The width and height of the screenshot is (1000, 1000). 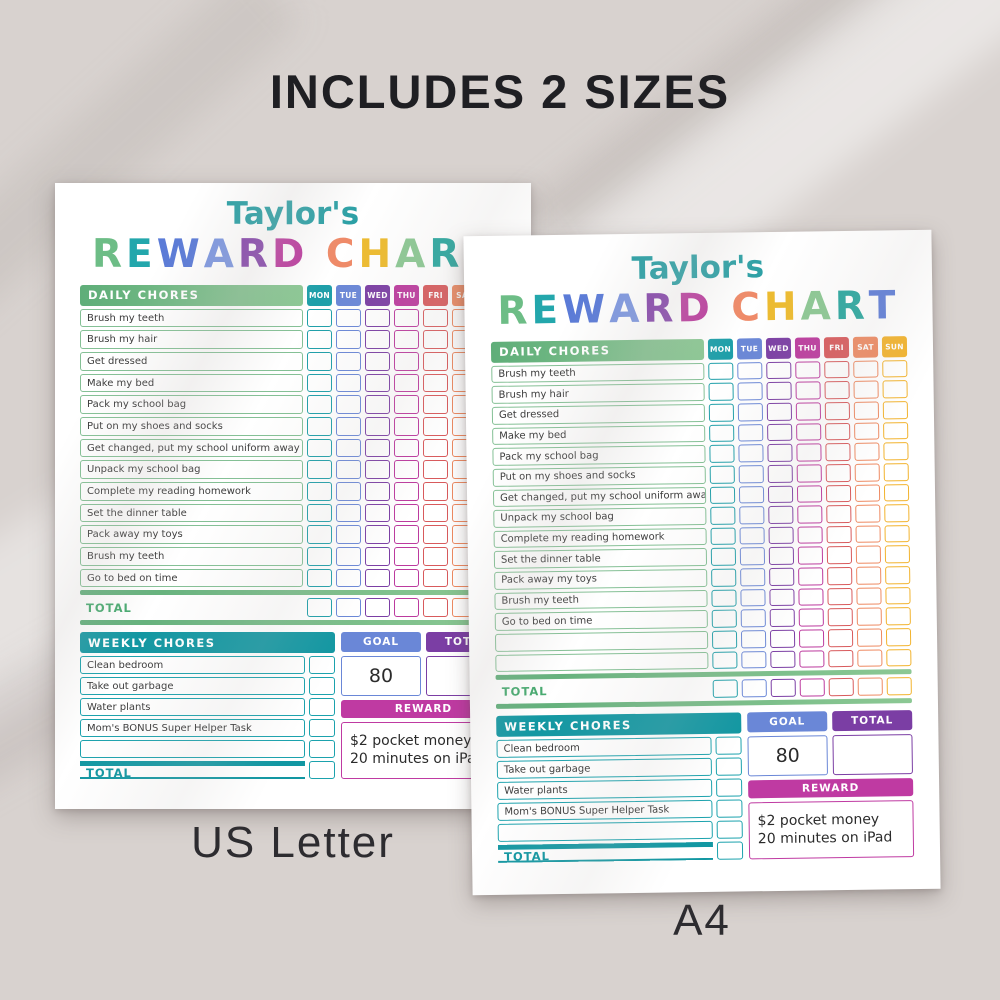 What do you see at coordinates (599, 497) in the screenshot?
I see `chore-name: Get changed, put my school uniform away` at bounding box center [599, 497].